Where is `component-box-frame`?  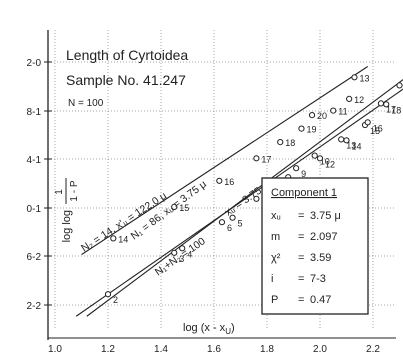 component-box-frame is located at coordinates (315, 246).